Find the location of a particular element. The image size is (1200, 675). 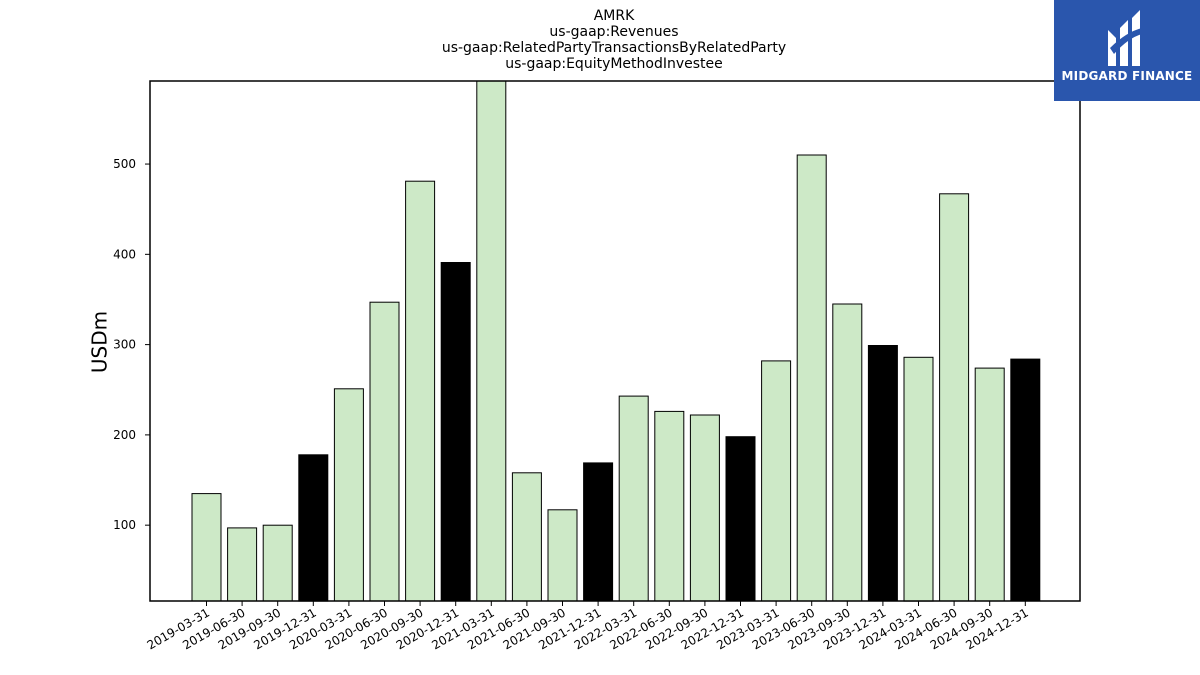

y-tick-label: 100 is located at coordinates (124, 525).